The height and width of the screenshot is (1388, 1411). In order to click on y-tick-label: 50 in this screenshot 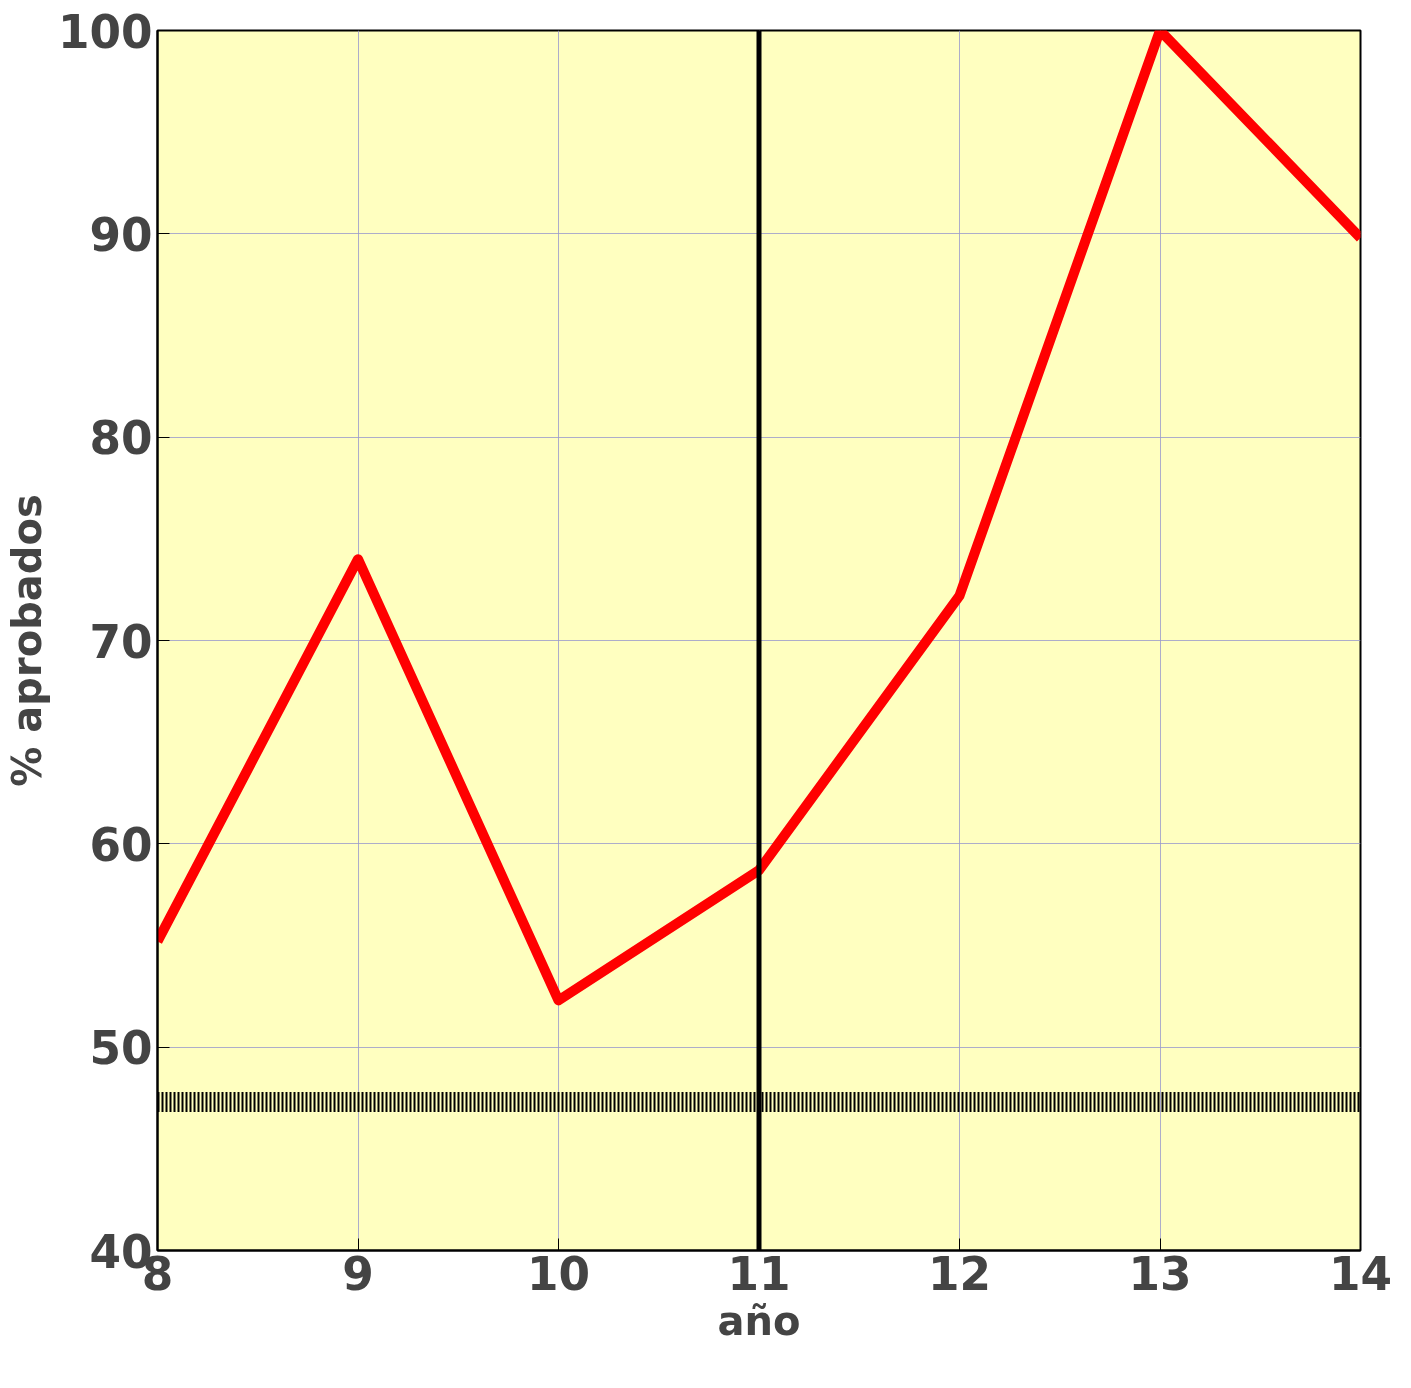, I will do `click(121, 1049)`.